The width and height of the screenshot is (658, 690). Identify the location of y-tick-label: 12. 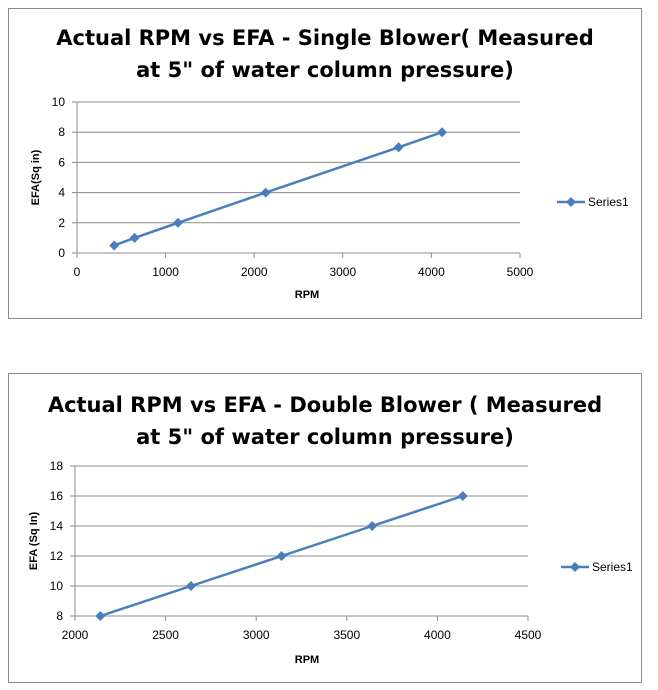
(57, 556).